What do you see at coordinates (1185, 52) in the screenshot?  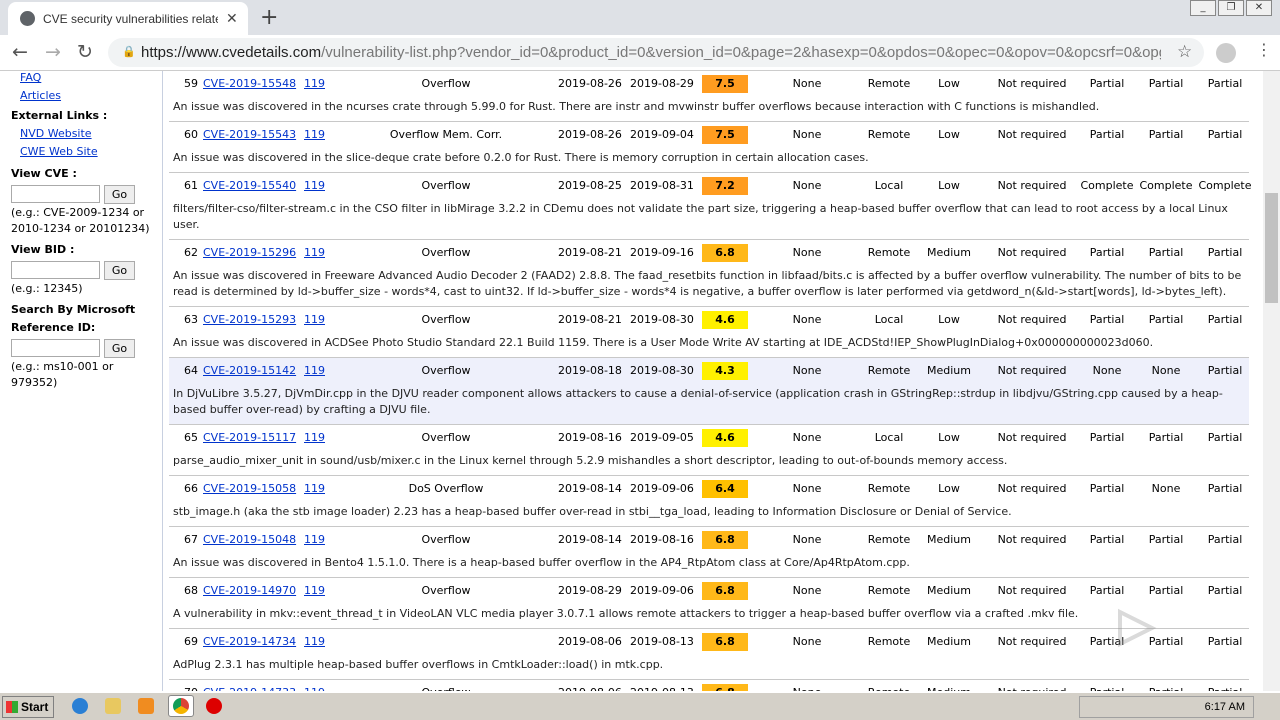 I see `bookmark-star-icon: ☆` at bounding box center [1185, 52].